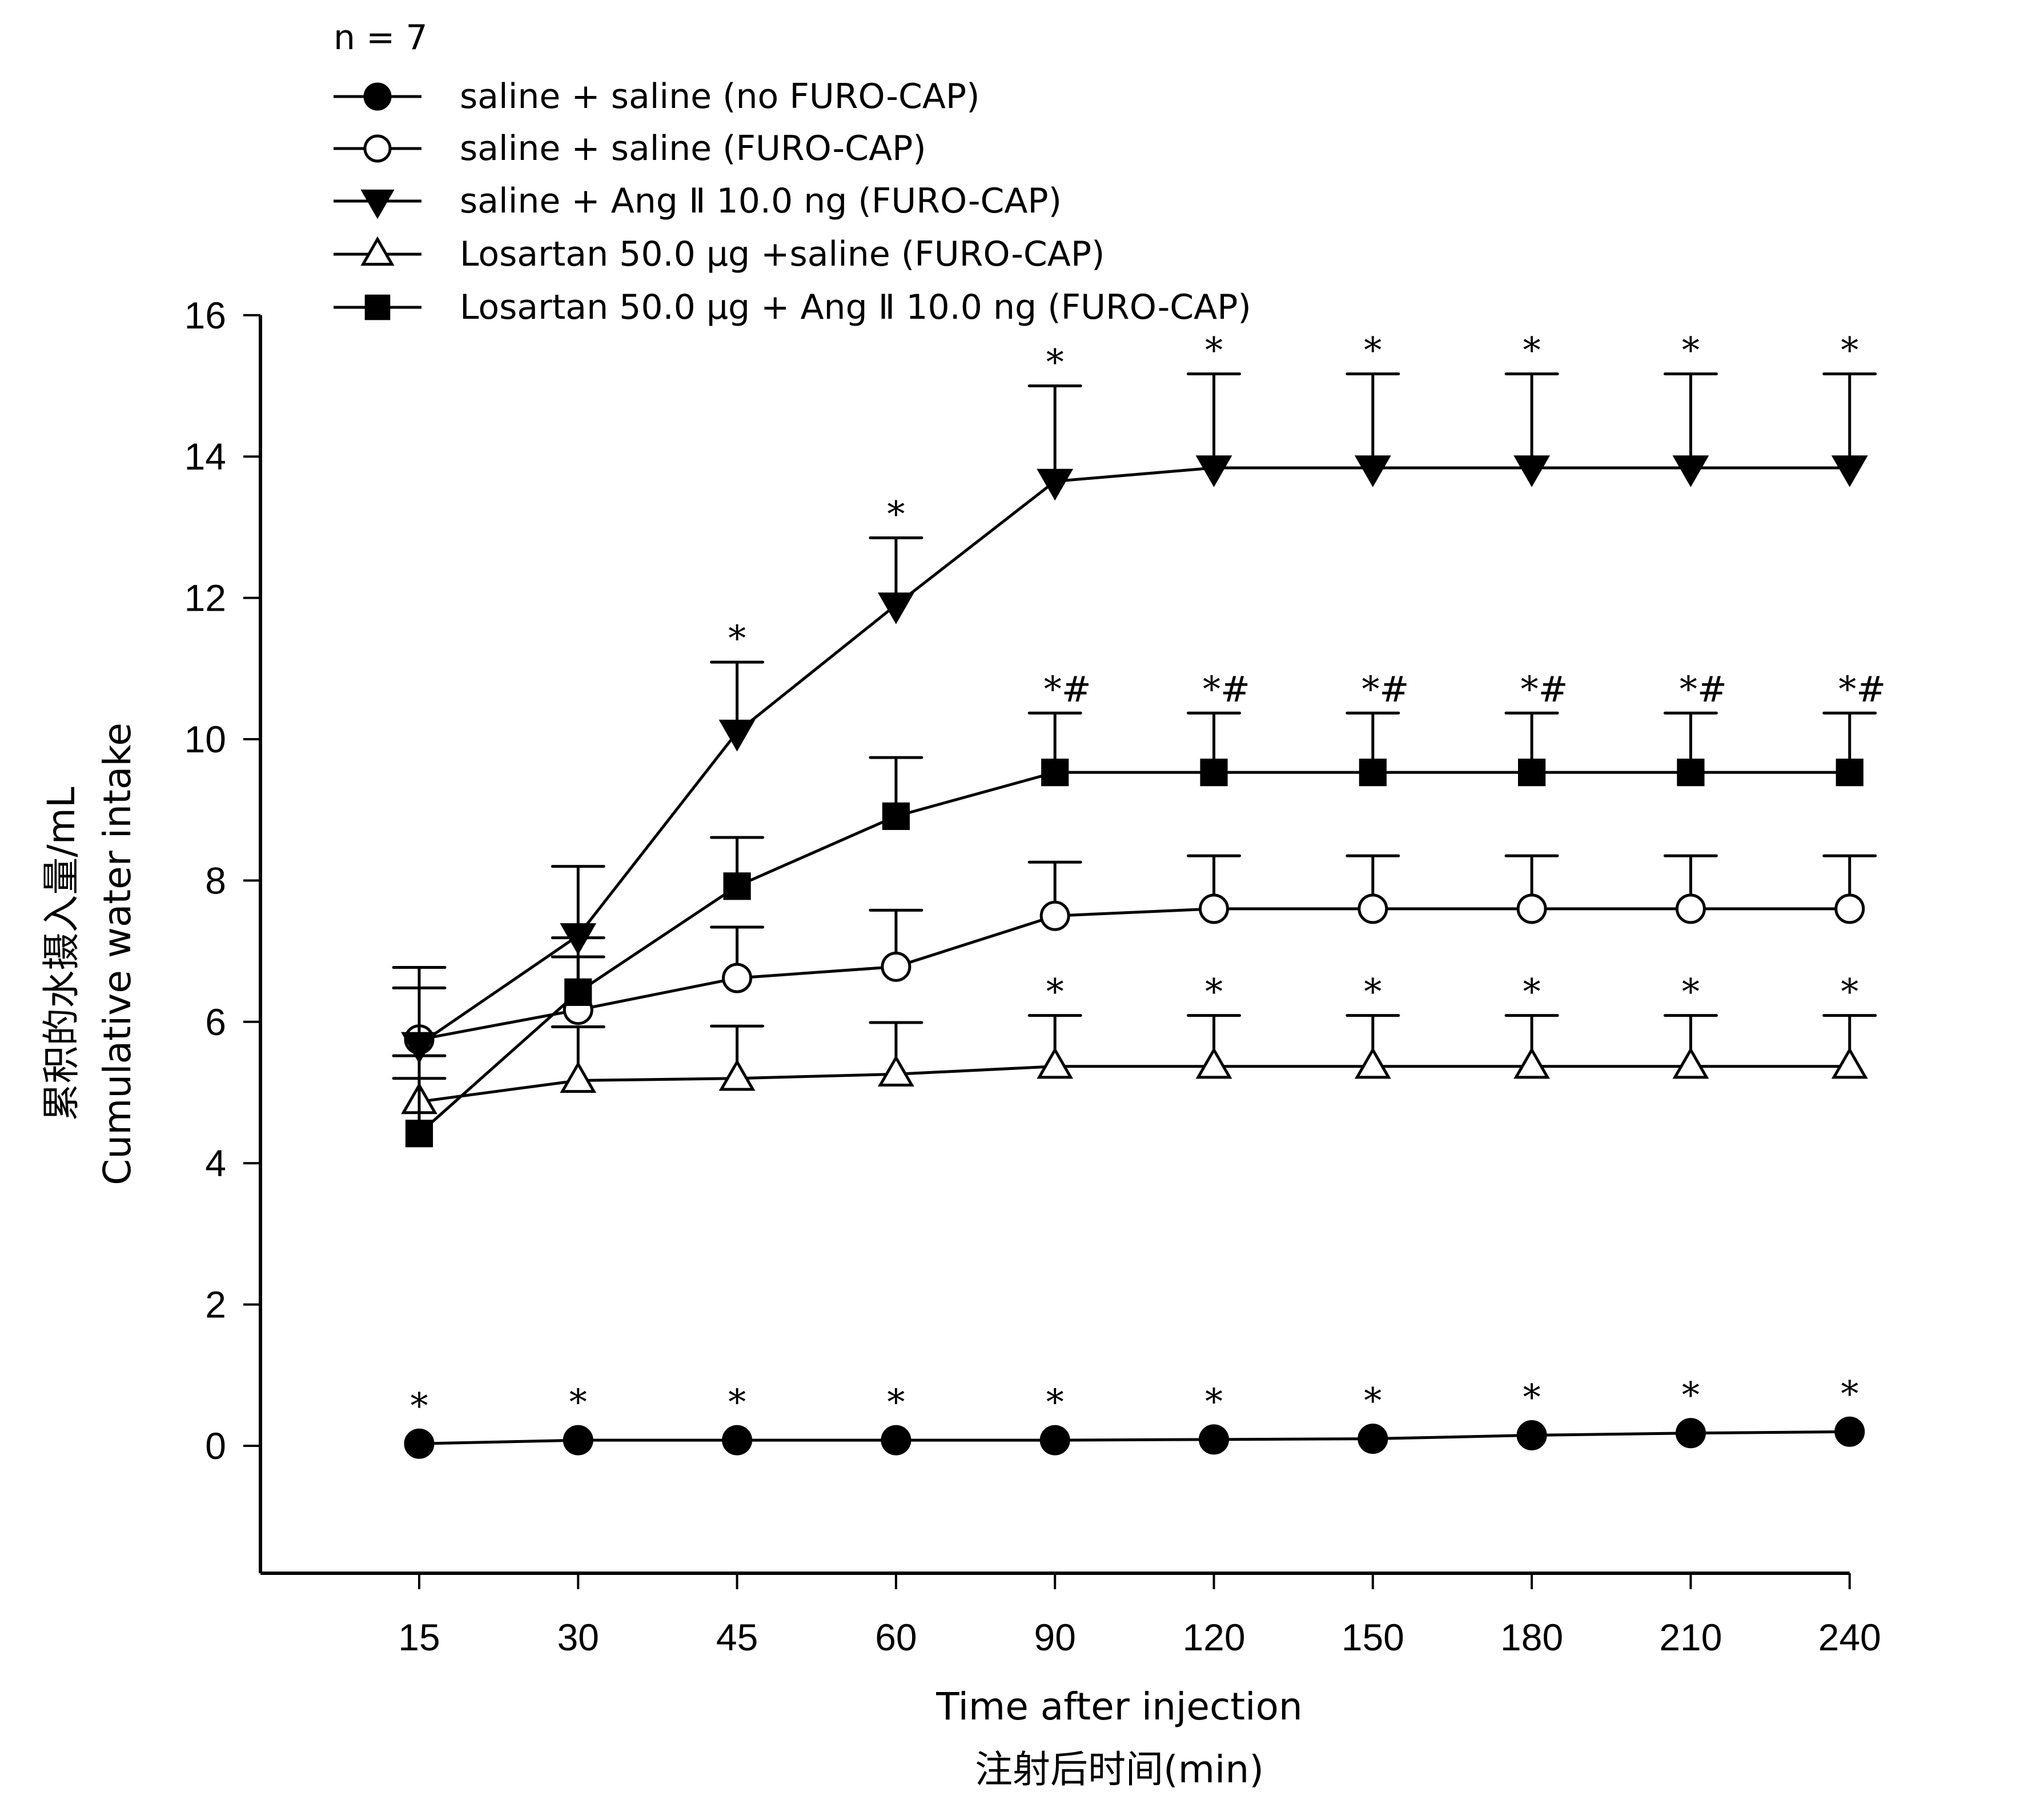 Image resolution: width=2044 pixels, height=1804 pixels. I want to click on y-axis-label: Cumulative water intake, so click(117, 954).